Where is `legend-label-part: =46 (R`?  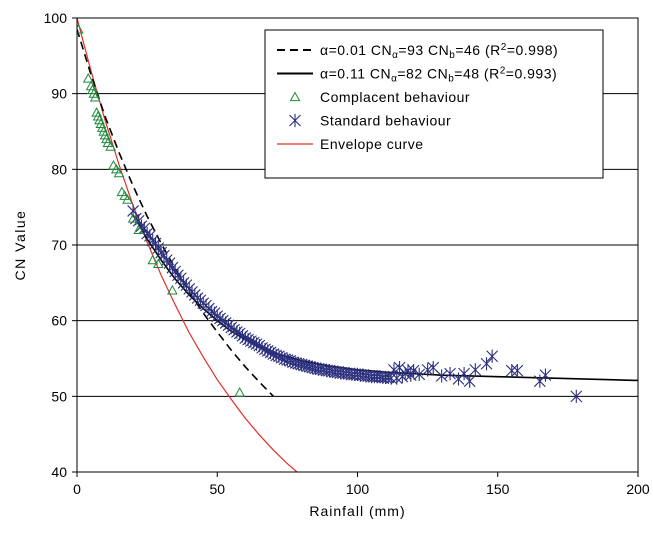 legend-label-part: =46 (R is located at coordinates (477, 50).